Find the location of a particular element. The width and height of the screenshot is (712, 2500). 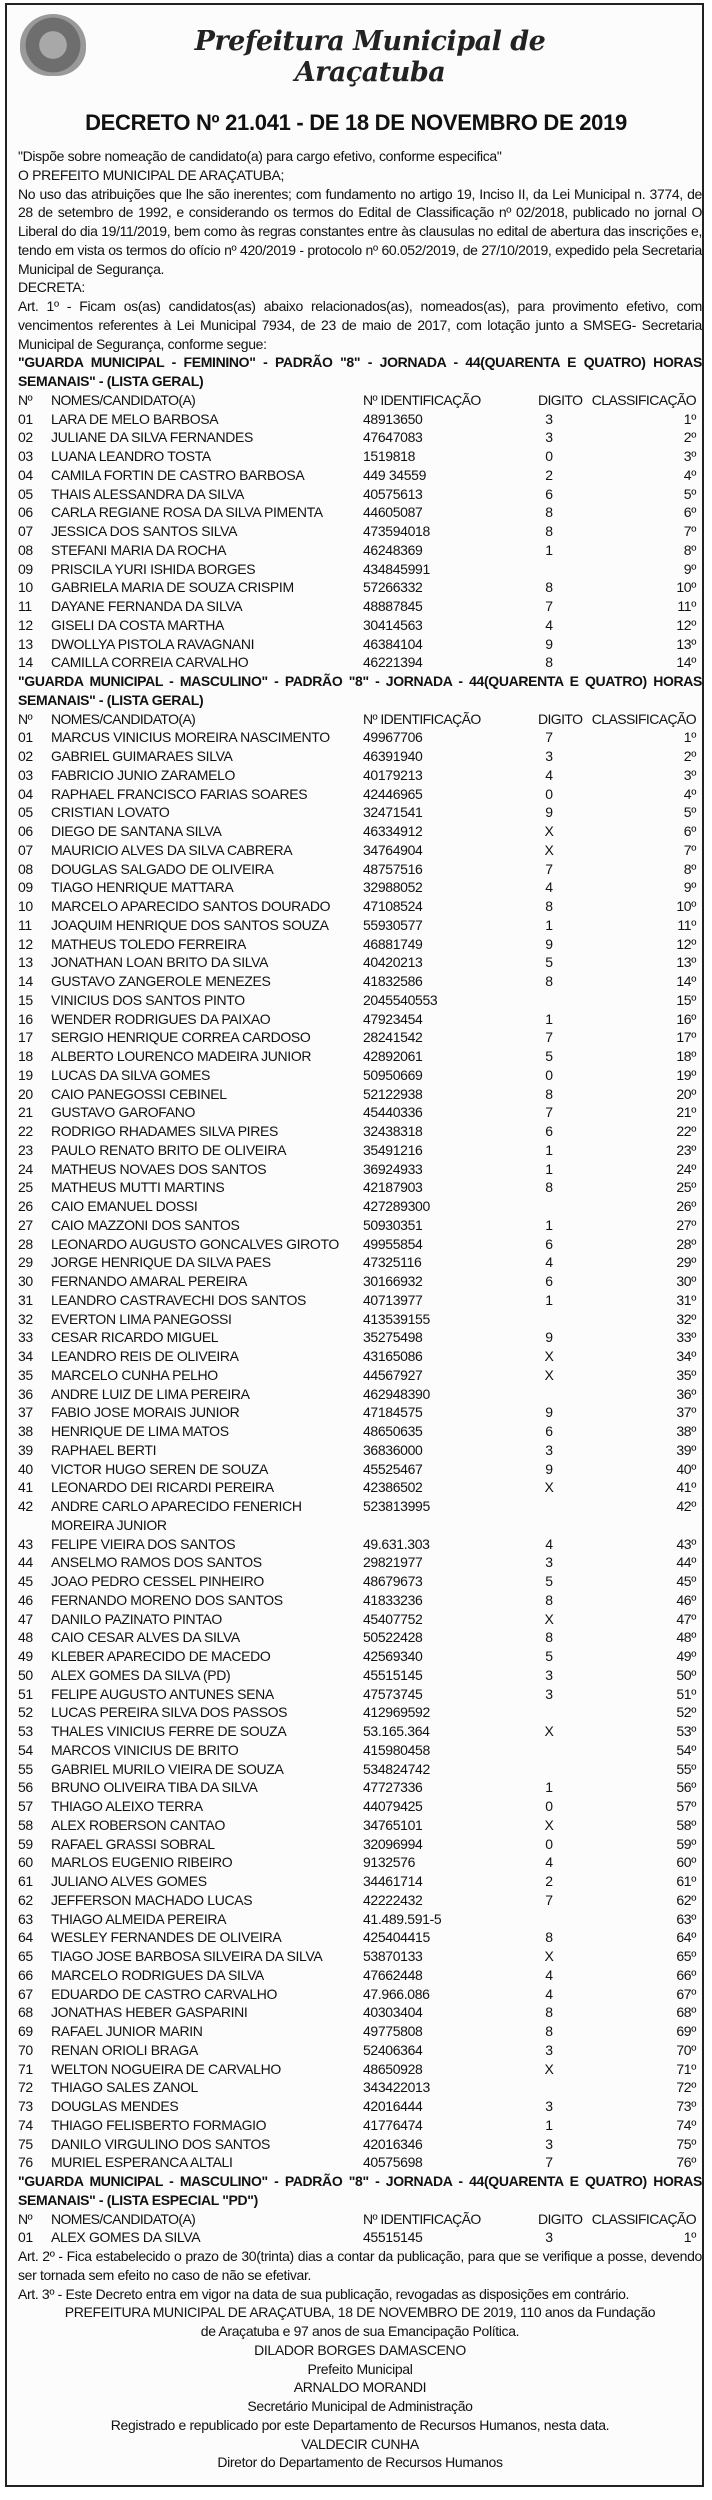

classification: 58º is located at coordinates (686, 1824).